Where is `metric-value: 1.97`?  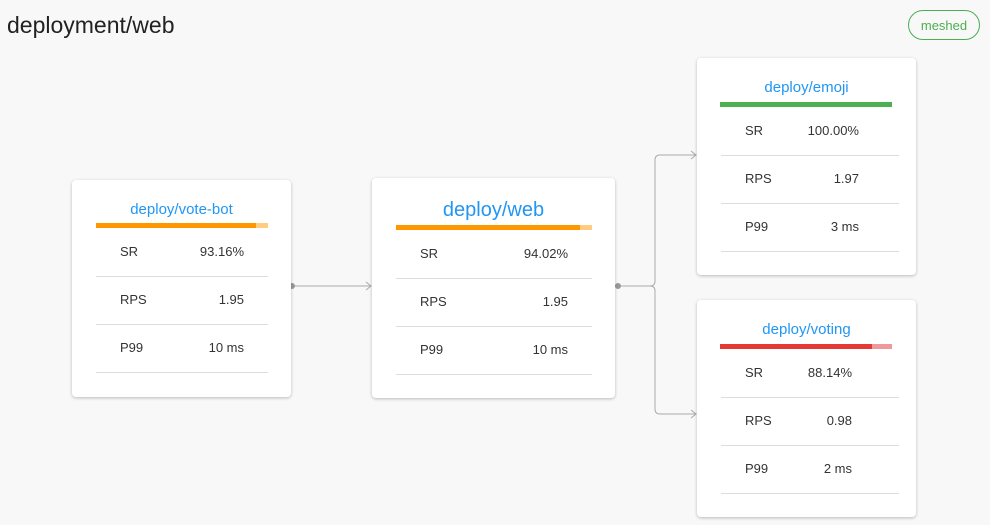 metric-value: 1.97 is located at coordinates (846, 178).